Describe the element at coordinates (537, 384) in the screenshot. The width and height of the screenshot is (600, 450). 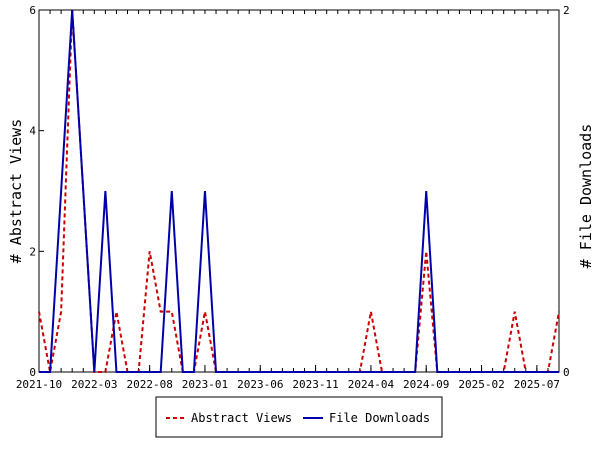
I see `x-tick-label: 2025-07` at that location.